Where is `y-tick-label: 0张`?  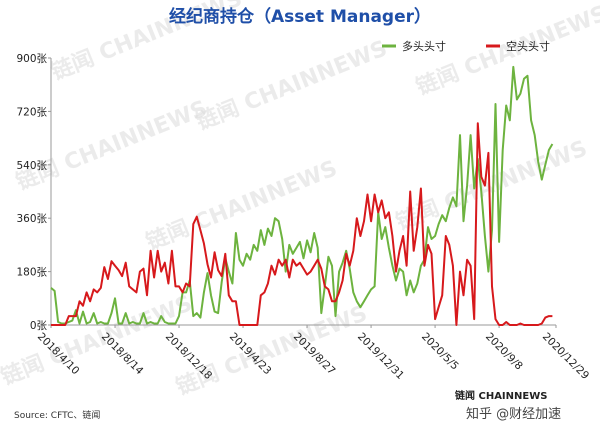 y-tick-label: 0张 is located at coordinates (39, 326).